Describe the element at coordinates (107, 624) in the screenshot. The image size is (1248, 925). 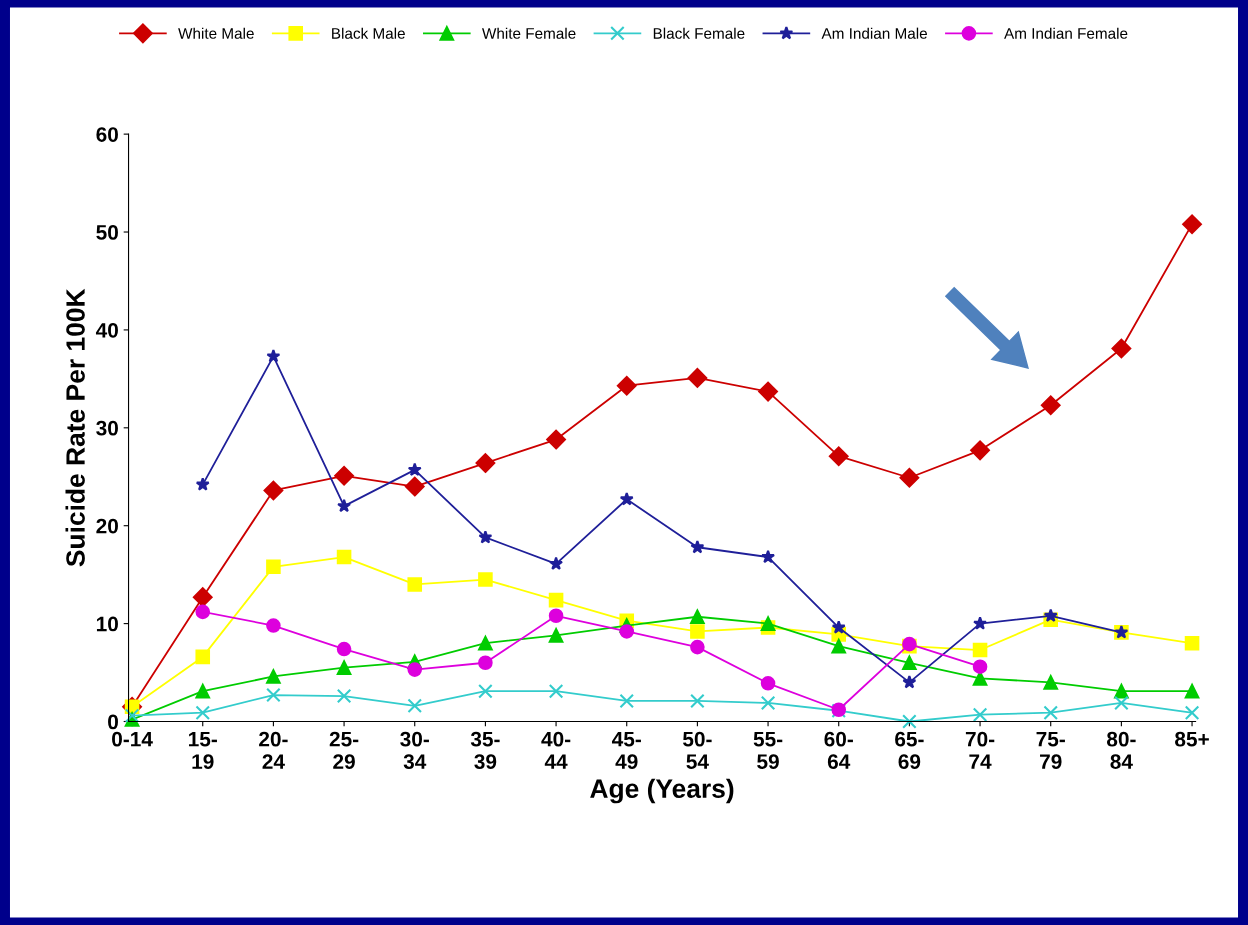
I see `y-tick-label: 10` at that location.